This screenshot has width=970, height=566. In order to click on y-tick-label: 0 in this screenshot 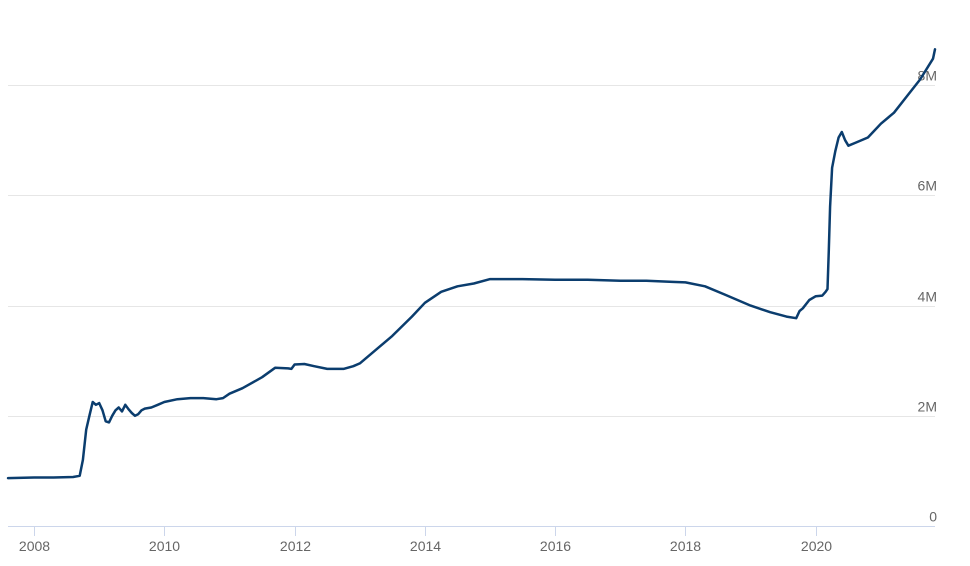, I will do `click(933, 517)`.